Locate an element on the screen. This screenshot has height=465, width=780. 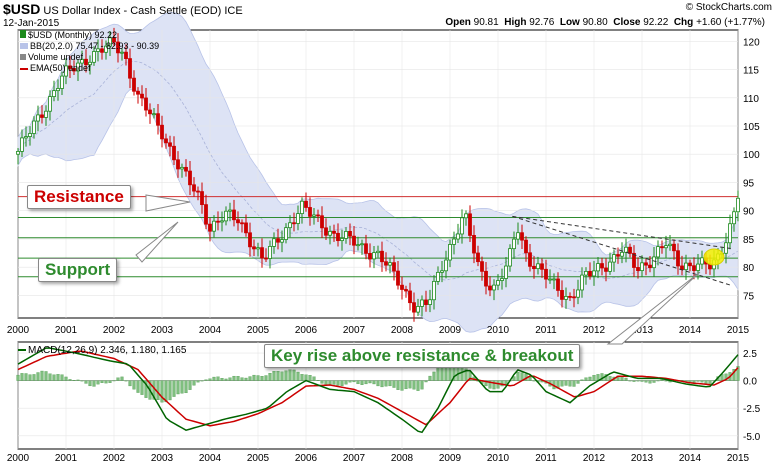
open-value: 90.81 is located at coordinates (486, 22).